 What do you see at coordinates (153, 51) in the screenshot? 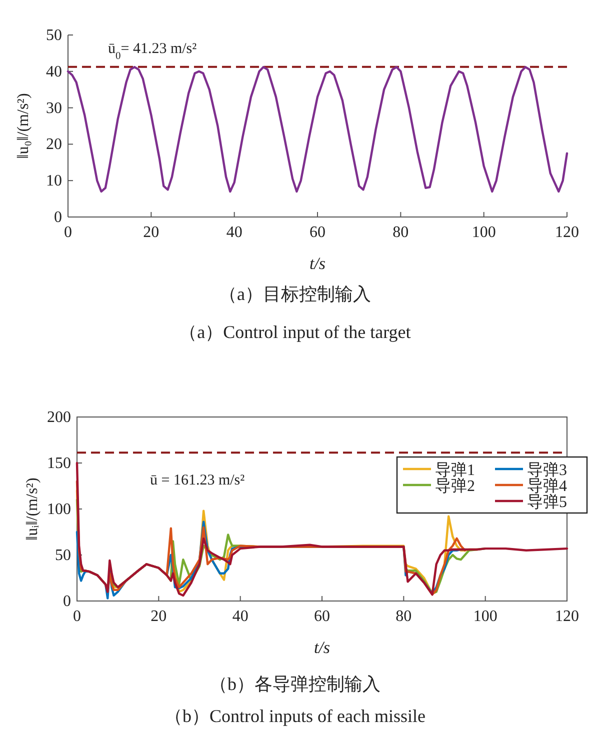
I see `ref-line-label: ū$_{0}$= 41.23 m/s²` at bounding box center [153, 51].